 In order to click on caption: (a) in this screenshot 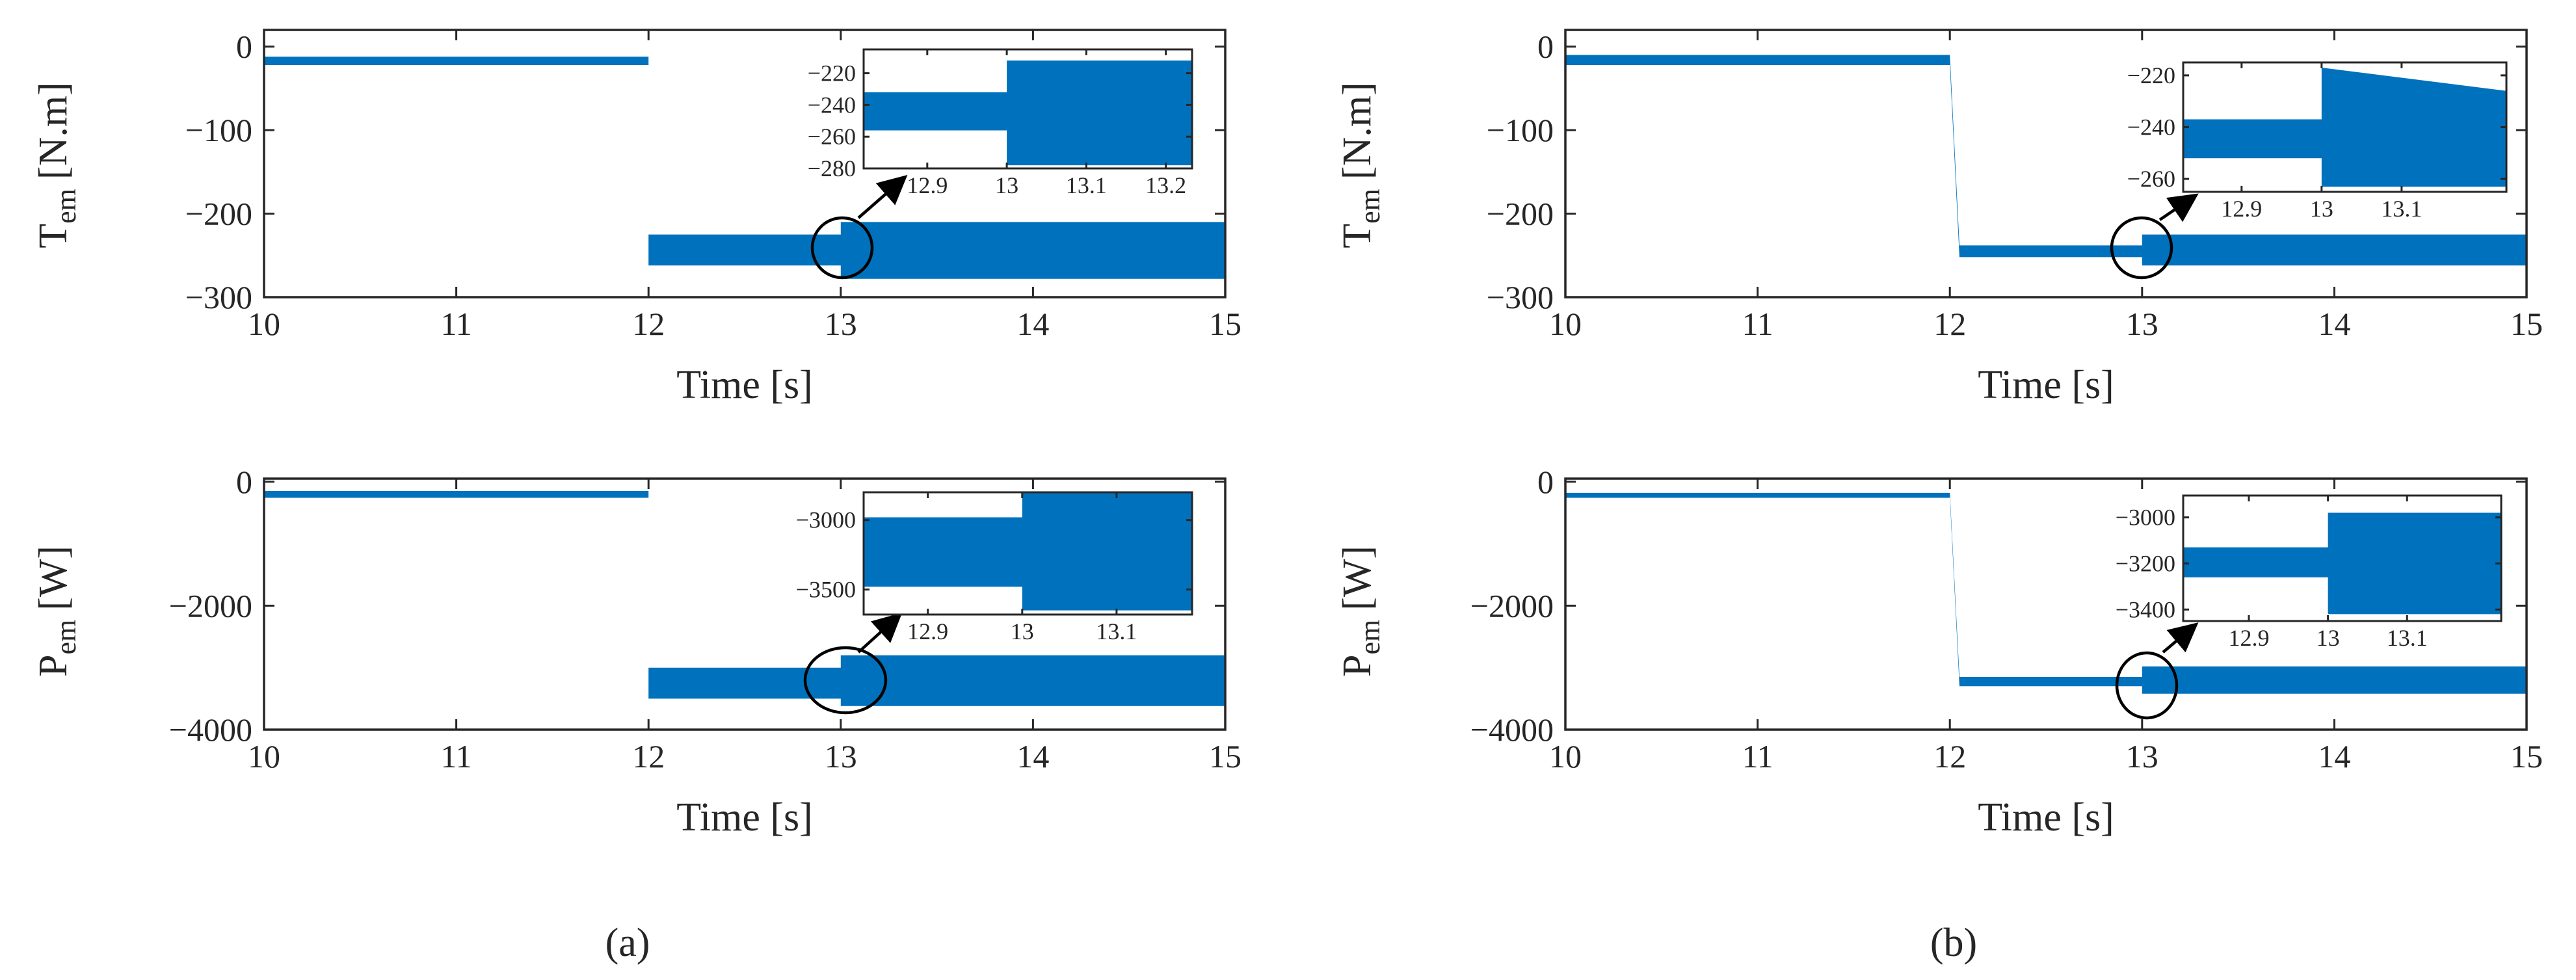, I will do `click(628, 943)`.